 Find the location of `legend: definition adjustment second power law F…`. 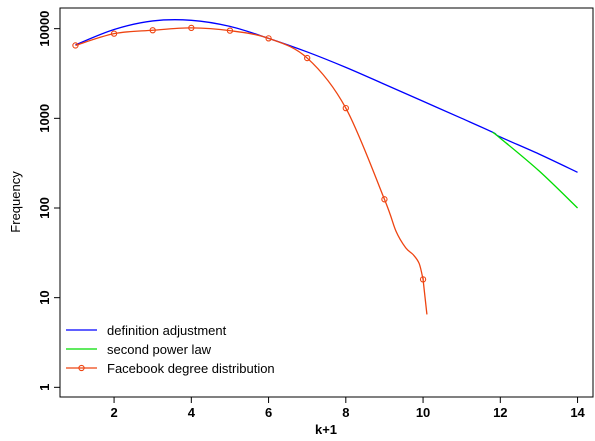

legend: definition adjustment second power law F… is located at coordinates (170, 349).